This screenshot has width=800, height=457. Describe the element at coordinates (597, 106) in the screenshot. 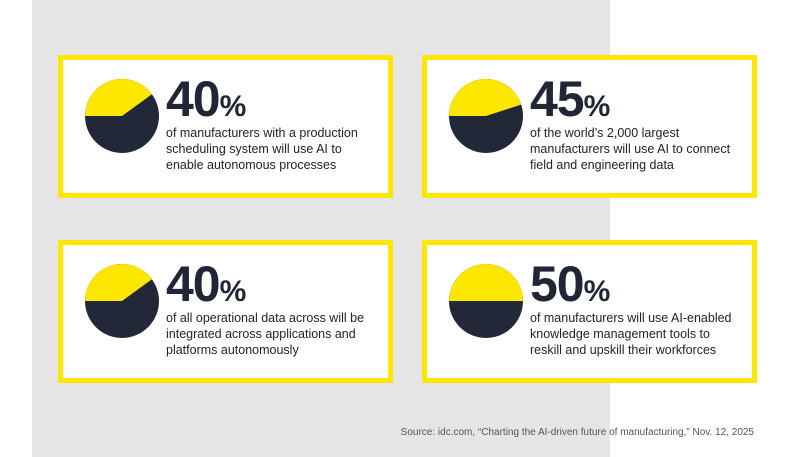

I see `percent-sign-2: %` at that location.